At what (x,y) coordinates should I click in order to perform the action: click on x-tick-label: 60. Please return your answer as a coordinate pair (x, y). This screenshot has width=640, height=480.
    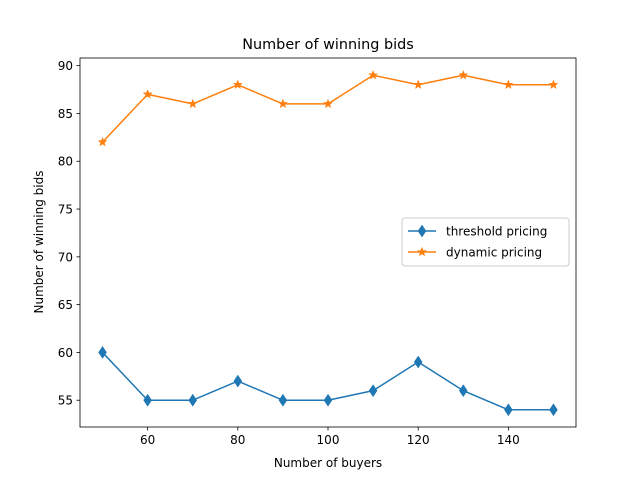
    Looking at the image, I should click on (147, 440).